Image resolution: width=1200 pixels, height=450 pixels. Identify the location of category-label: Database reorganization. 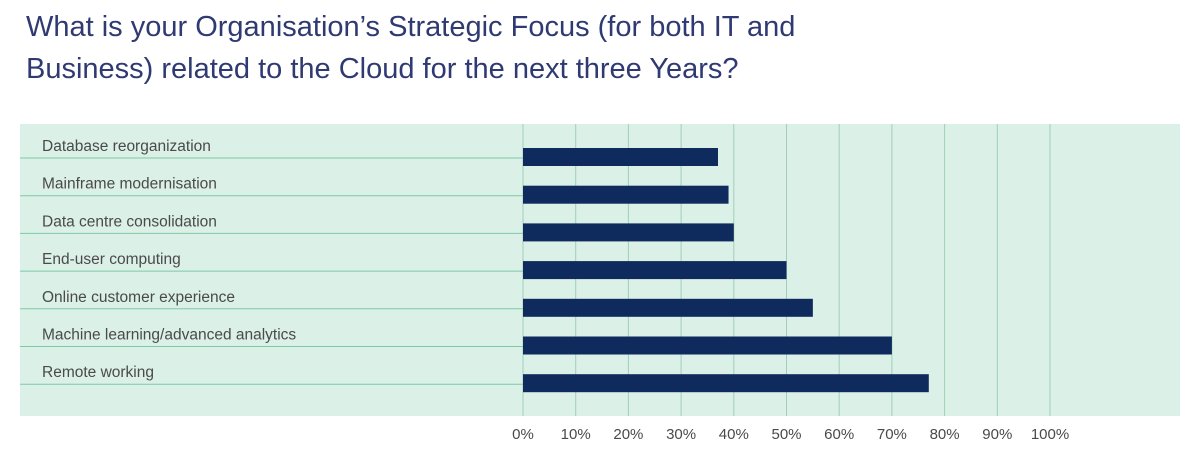
(126, 146).